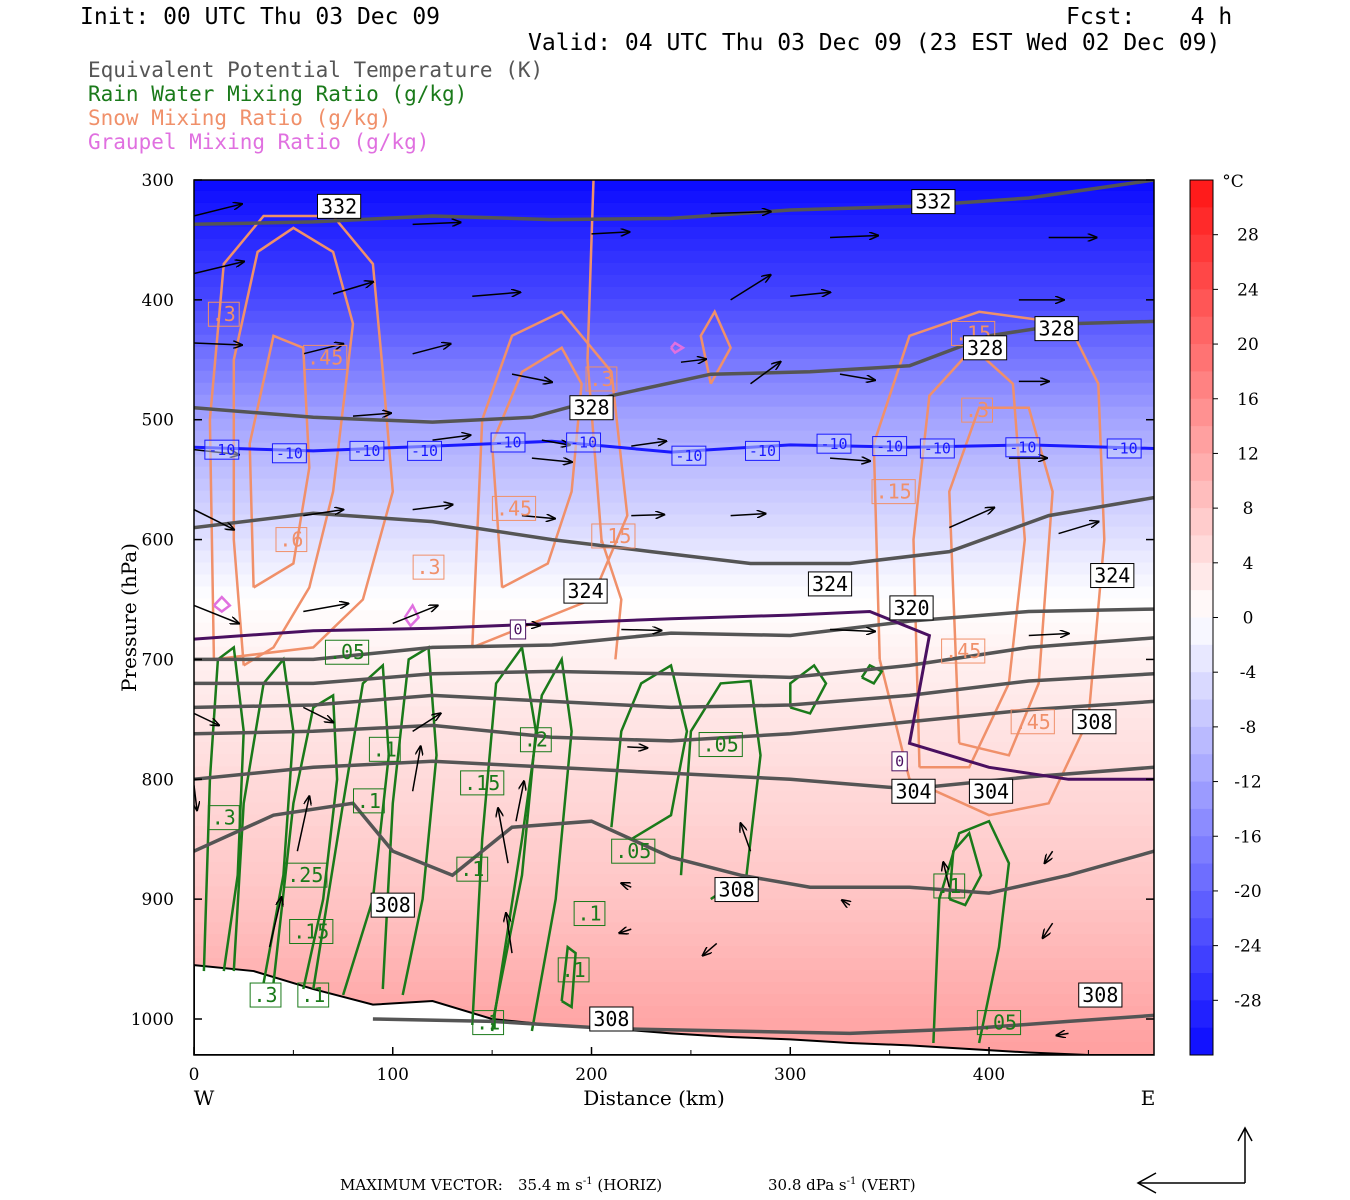 Image resolution: width=1350 pixels, height=1200 pixels. Describe the element at coordinates (790, 1075) in the screenshot. I see `x-tick-label: 300` at that location.